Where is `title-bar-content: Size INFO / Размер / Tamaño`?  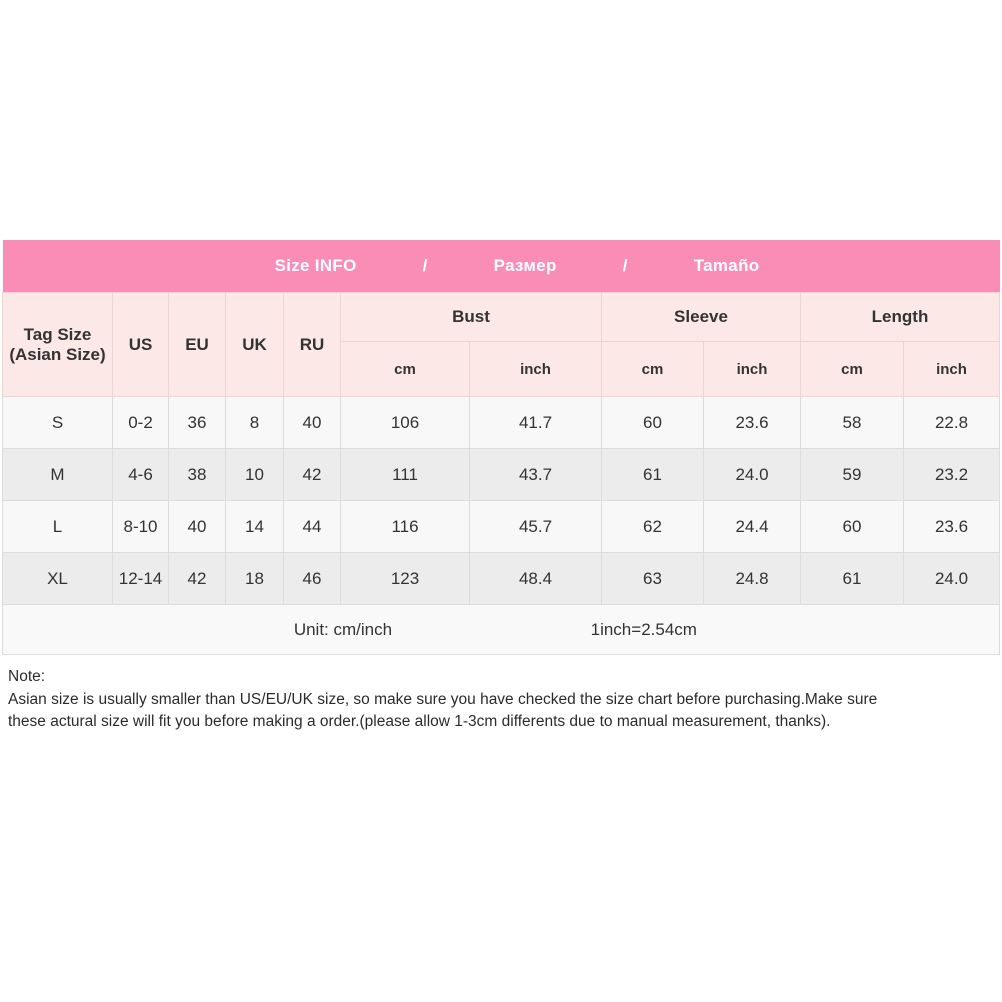 title-bar-content: Size INFO / Размер / Tamaño is located at coordinates (501, 266).